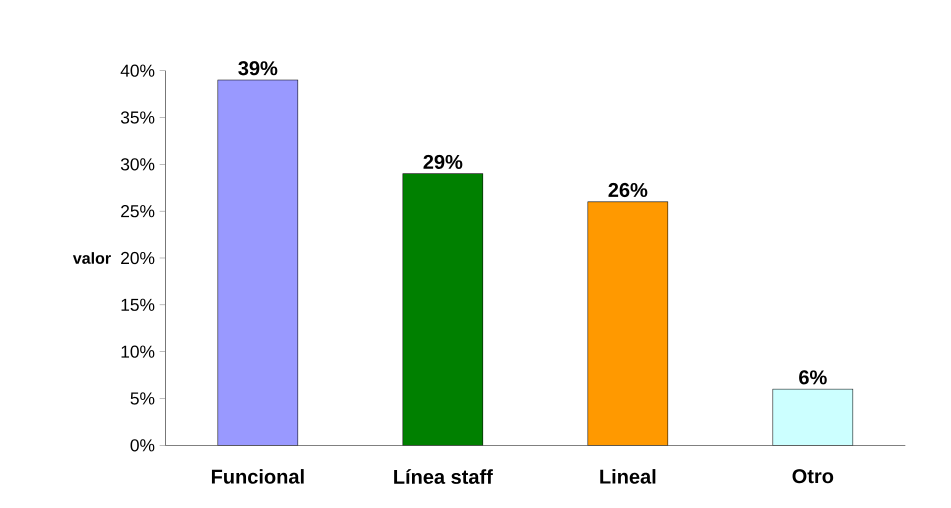 The image size is (951, 508). Describe the element at coordinates (813, 377) in the screenshot. I see `data-label: 6%` at that location.